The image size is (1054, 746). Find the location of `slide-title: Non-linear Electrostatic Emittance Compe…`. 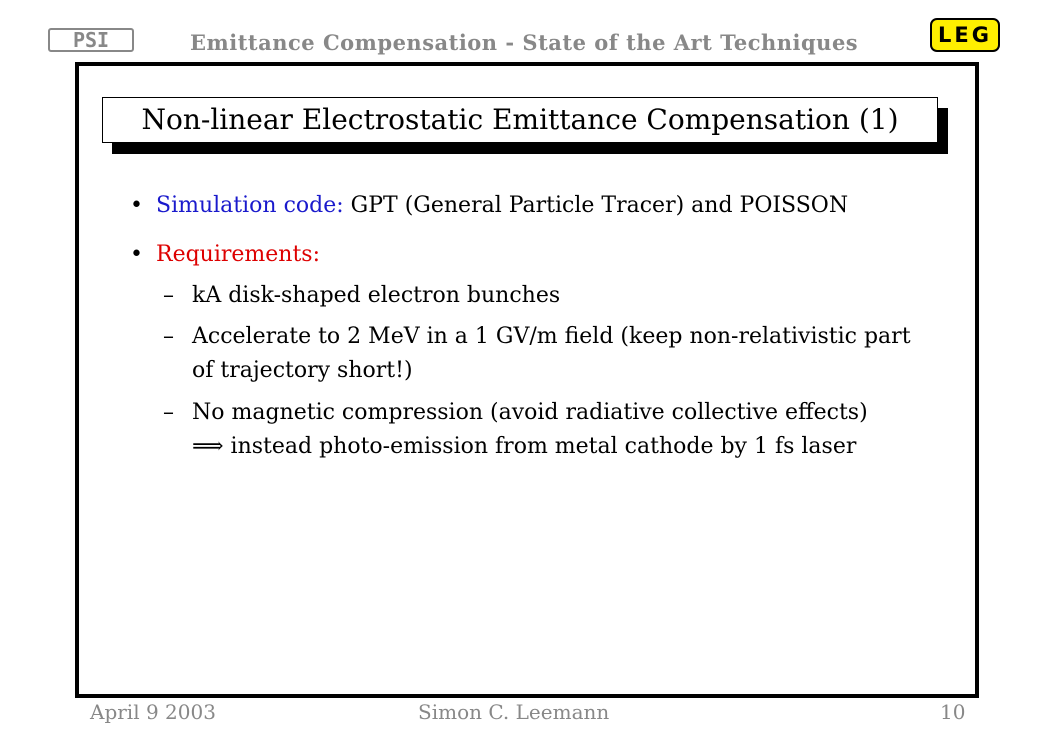

slide-title: Non-linear Electrostatic Emittance Compe… is located at coordinates (520, 120).